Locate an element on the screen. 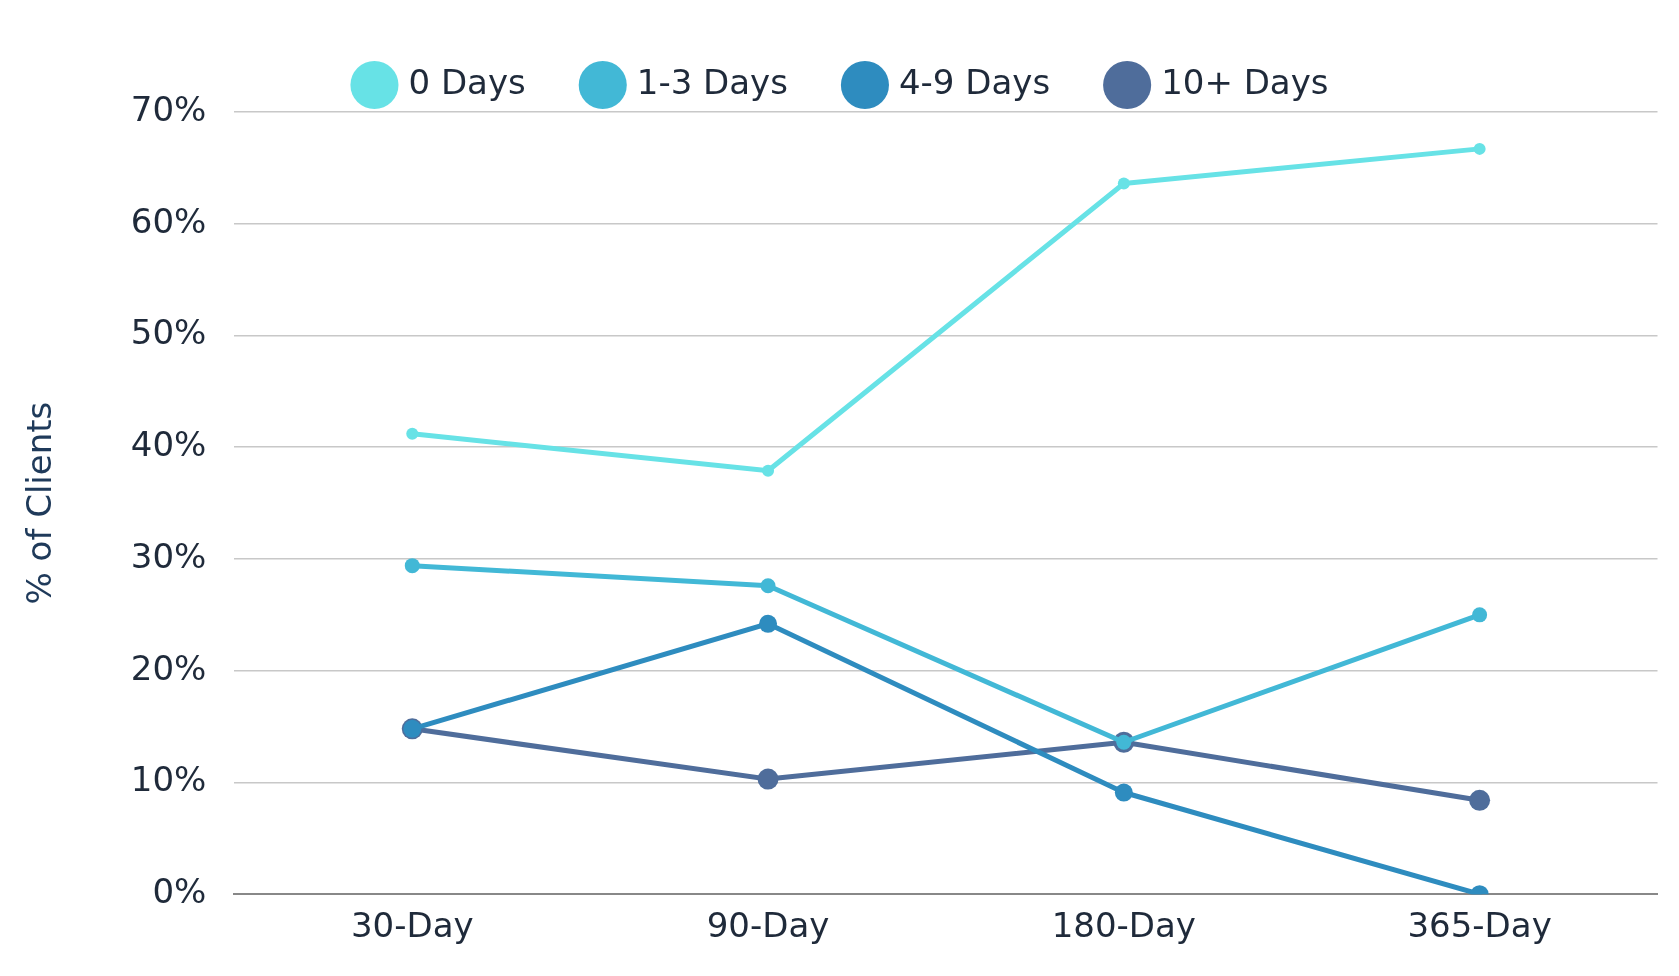  y-tick-label: 10% is located at coordinates (168, 779).